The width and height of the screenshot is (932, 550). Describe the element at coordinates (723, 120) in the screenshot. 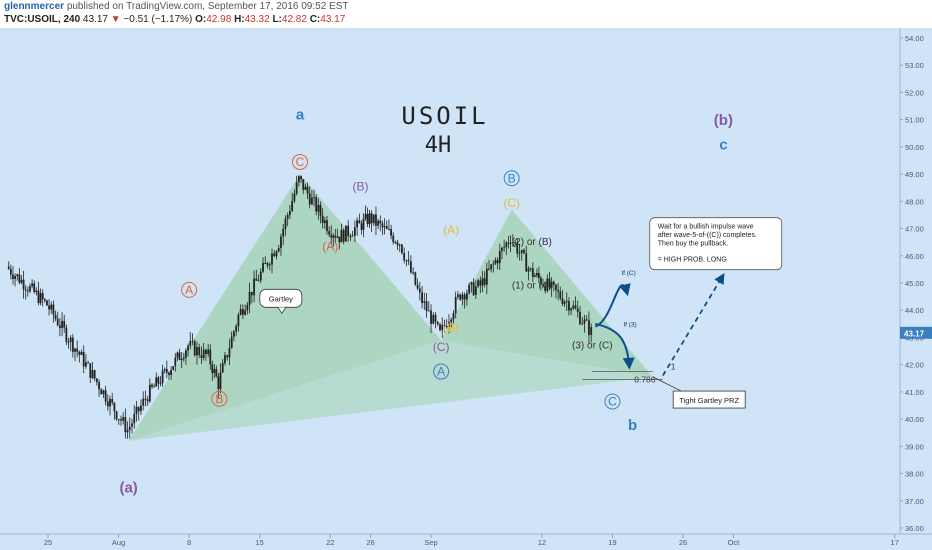

I see `wave-label: (b)` at that location.